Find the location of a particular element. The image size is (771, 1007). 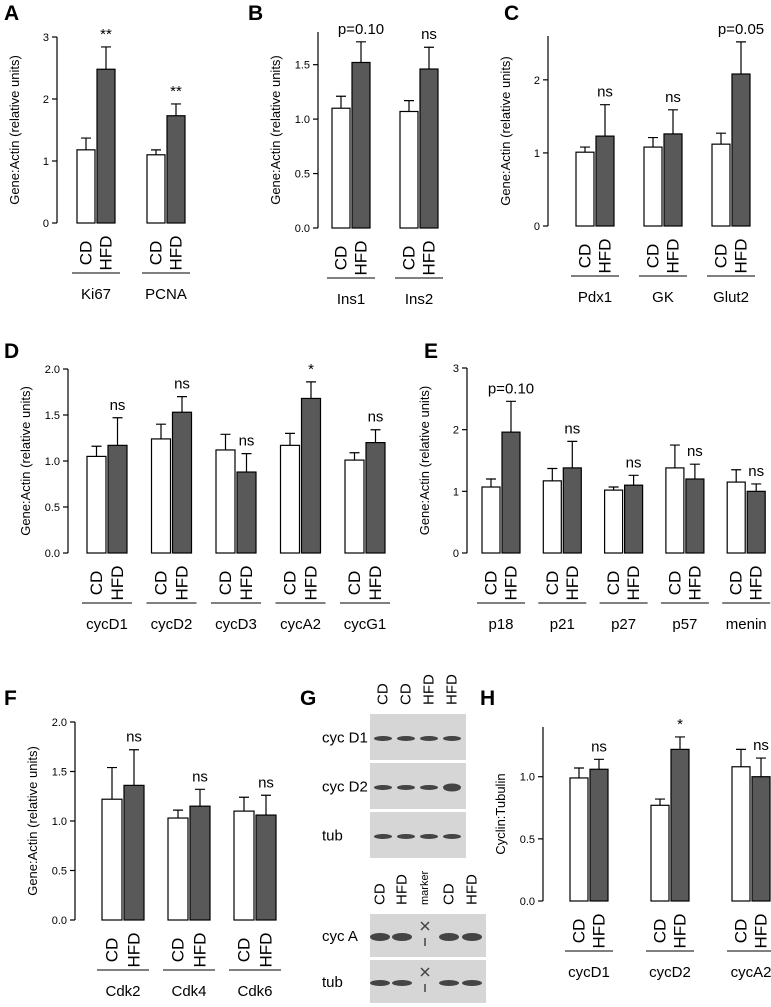

lane-label: HFD is located at coordinates (452, 689).